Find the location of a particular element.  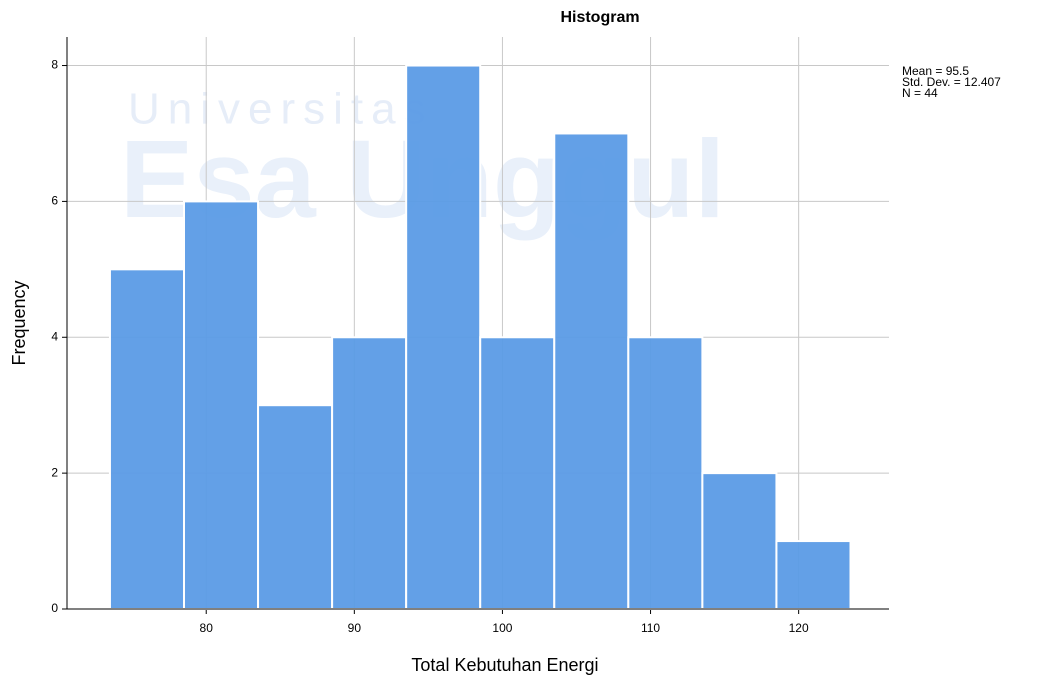

chart-title: Histogram is located at coordinates (599, 17).